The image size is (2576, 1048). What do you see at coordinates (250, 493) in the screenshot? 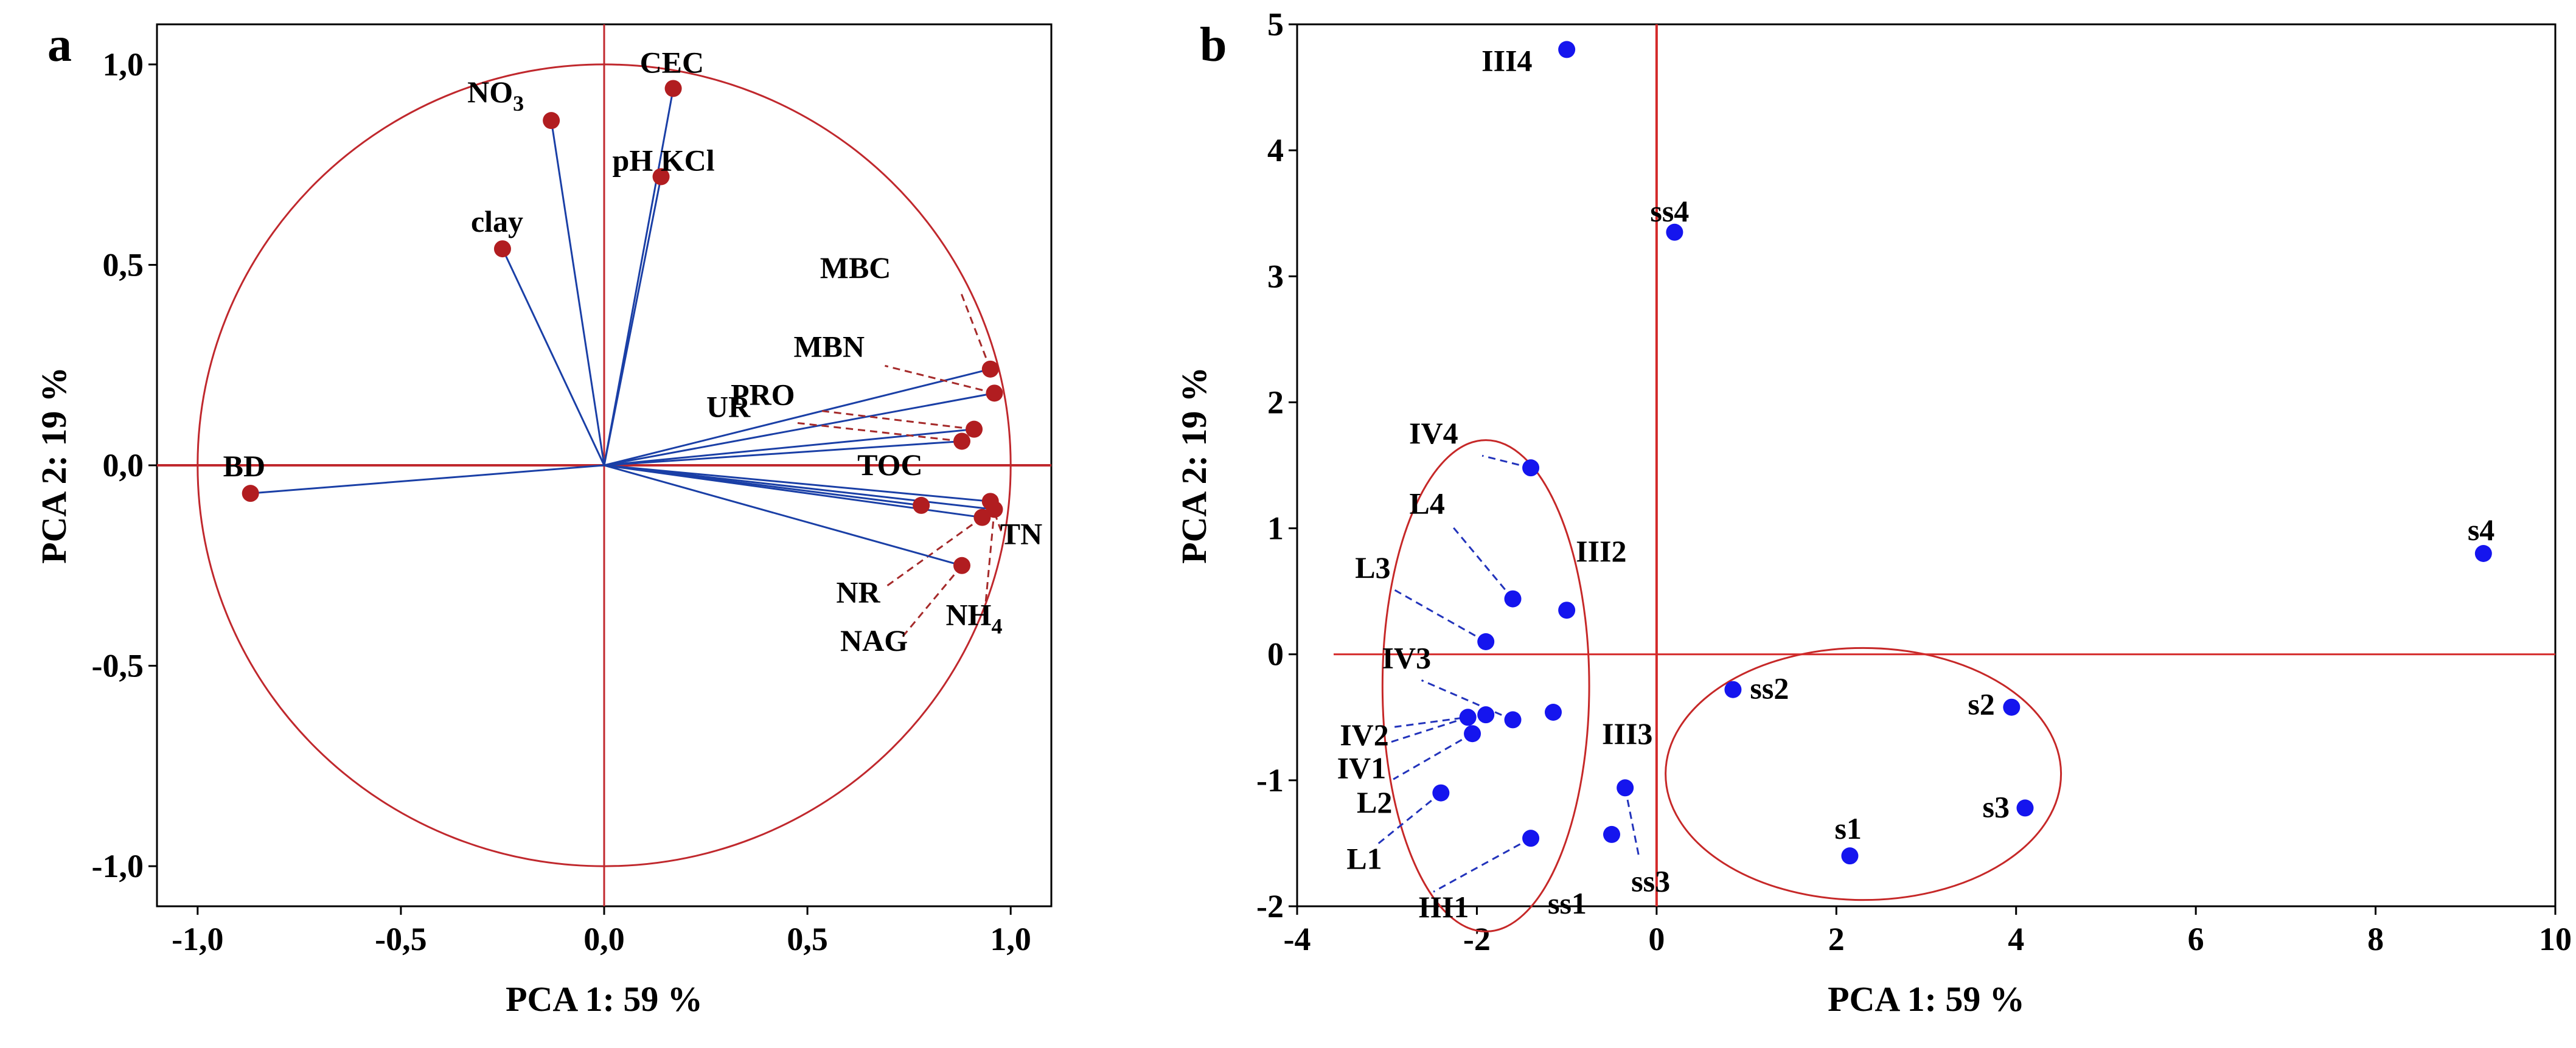
I see `loading-point-bd` at bounding box center [250, 493].